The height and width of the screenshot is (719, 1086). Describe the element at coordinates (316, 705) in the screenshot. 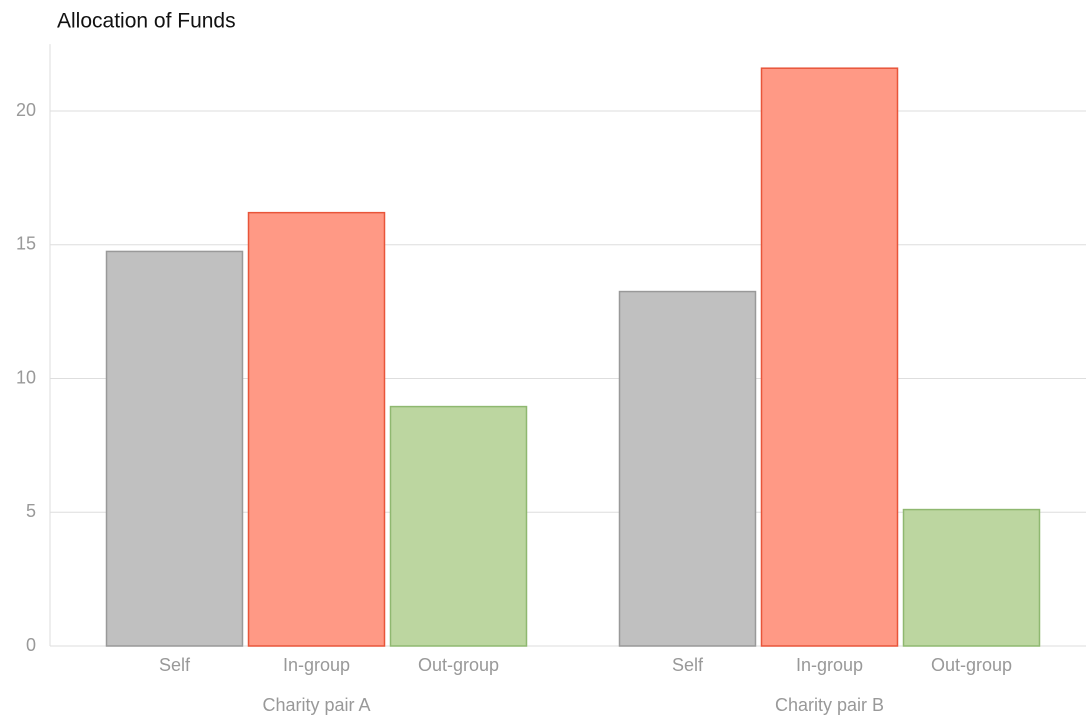

I see `group-label: Charity pair A` at that location.